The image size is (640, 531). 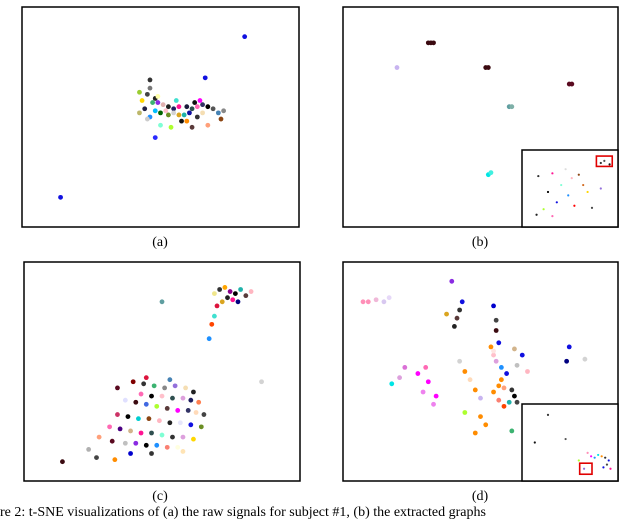 I want to click on inset-highlight-box-d, so click(x=585, y=469).